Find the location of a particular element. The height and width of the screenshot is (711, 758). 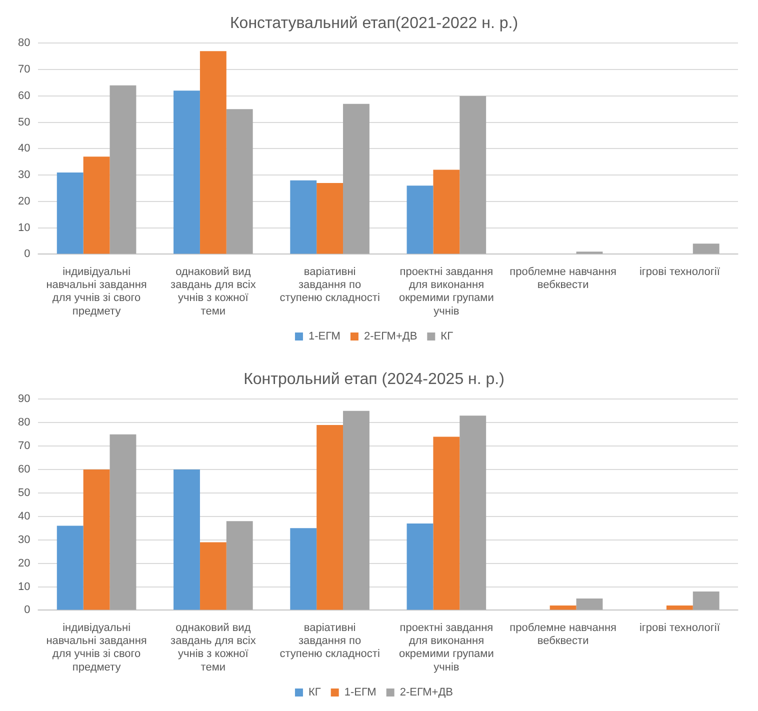

y-tick-label: 90 is located at coordinates (24, 399).